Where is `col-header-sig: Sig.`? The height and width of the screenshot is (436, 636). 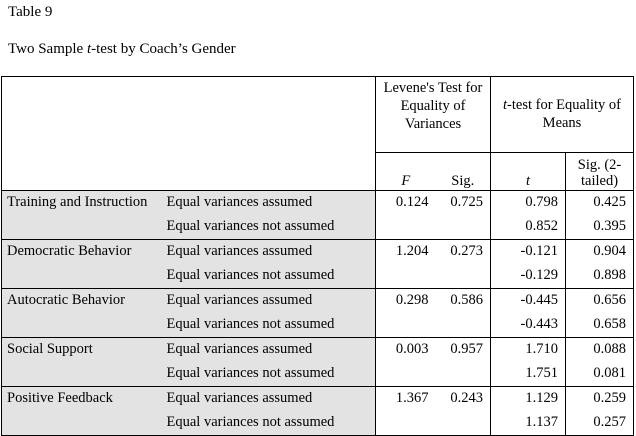
col-header-sig: Sig. is located at coordinates (463, 171).